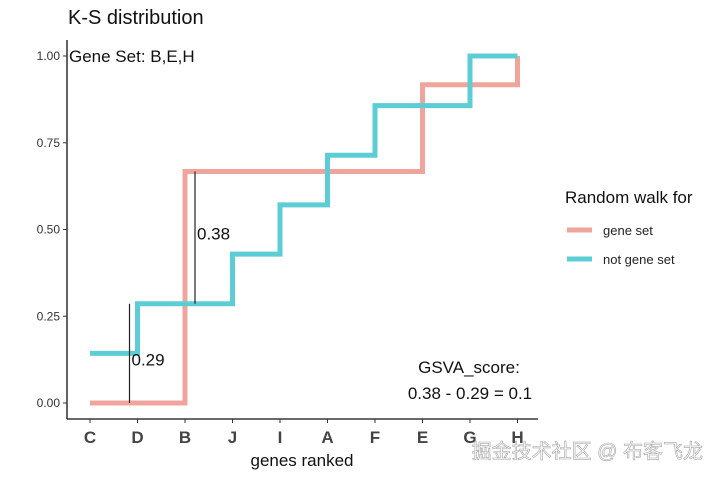 This screenshot has width=720, height=480. What do you see at coordinates (132, 56) in the screenshot?
I see `gene-set-annotation: Gene Set: B,E,H` at bounding box center [132, 56].